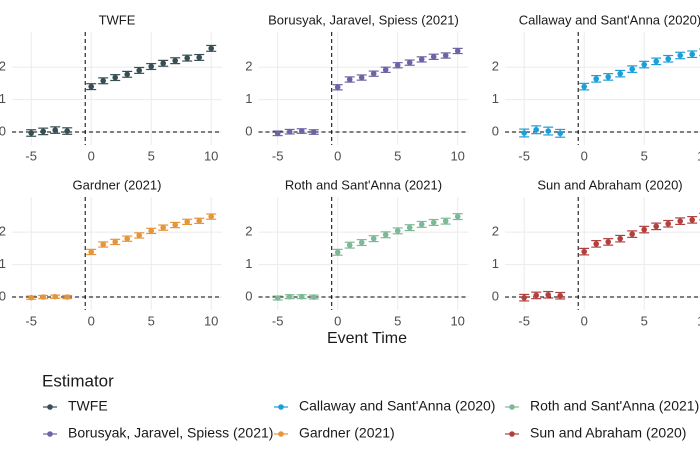 The height and width of the screenshot is (460, 700). Describe the element at coordinates (397, 406) in the screenshot. I see `legend-label: Callaway and Sant'Anna (2020)` at that location.